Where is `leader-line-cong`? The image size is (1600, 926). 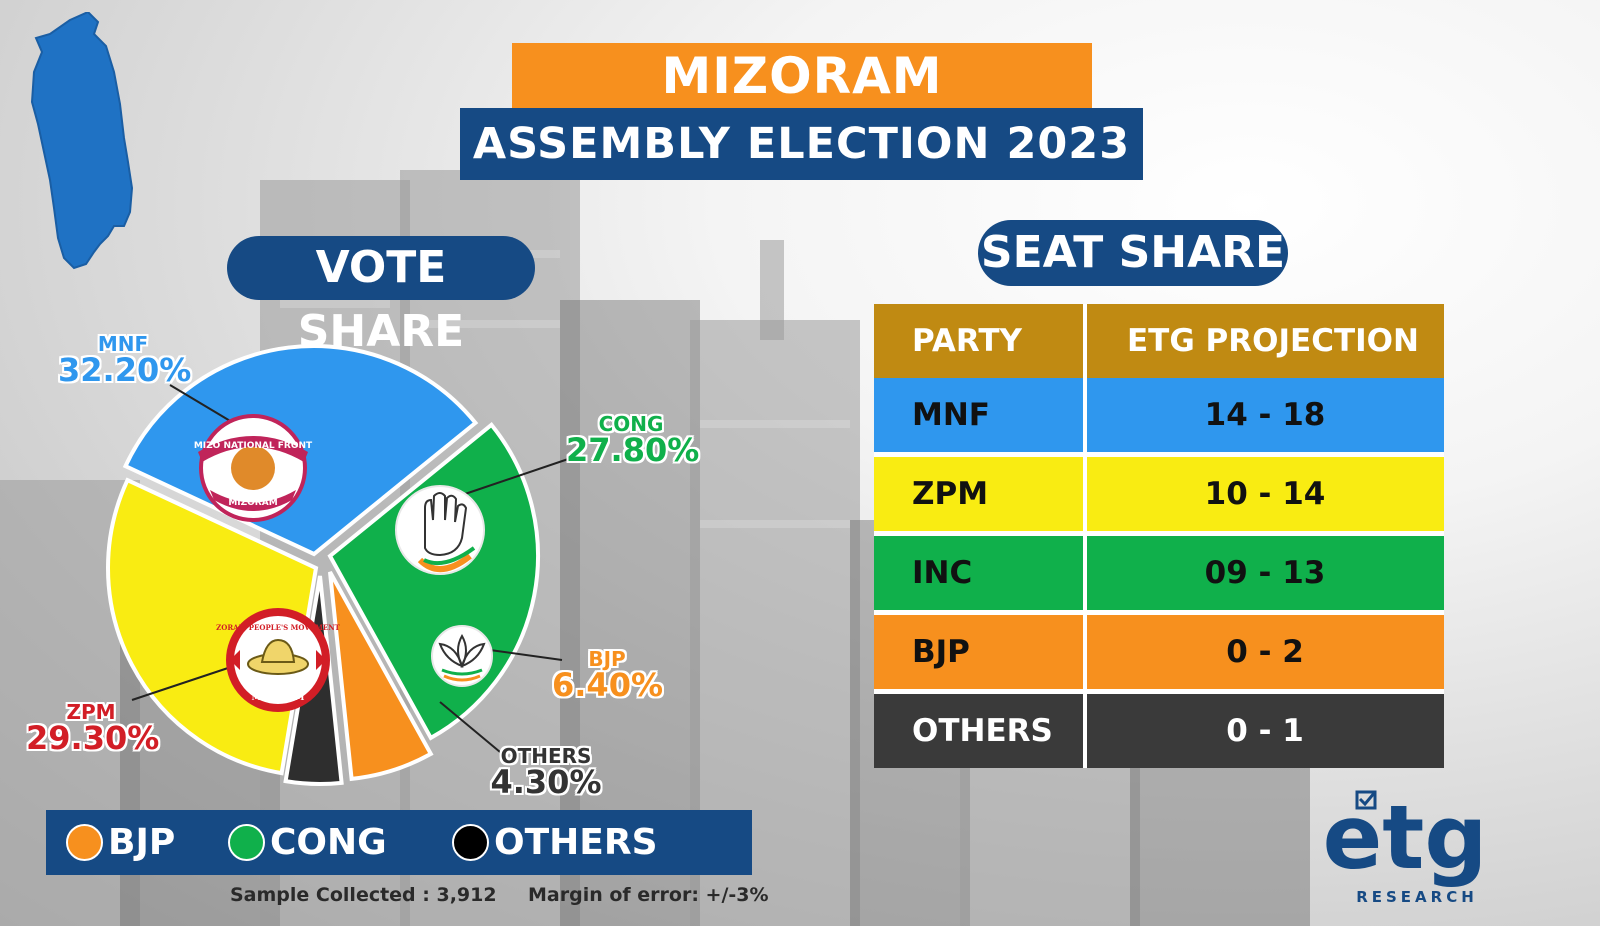 leader-line-cong is located at coordinates (521, 475).